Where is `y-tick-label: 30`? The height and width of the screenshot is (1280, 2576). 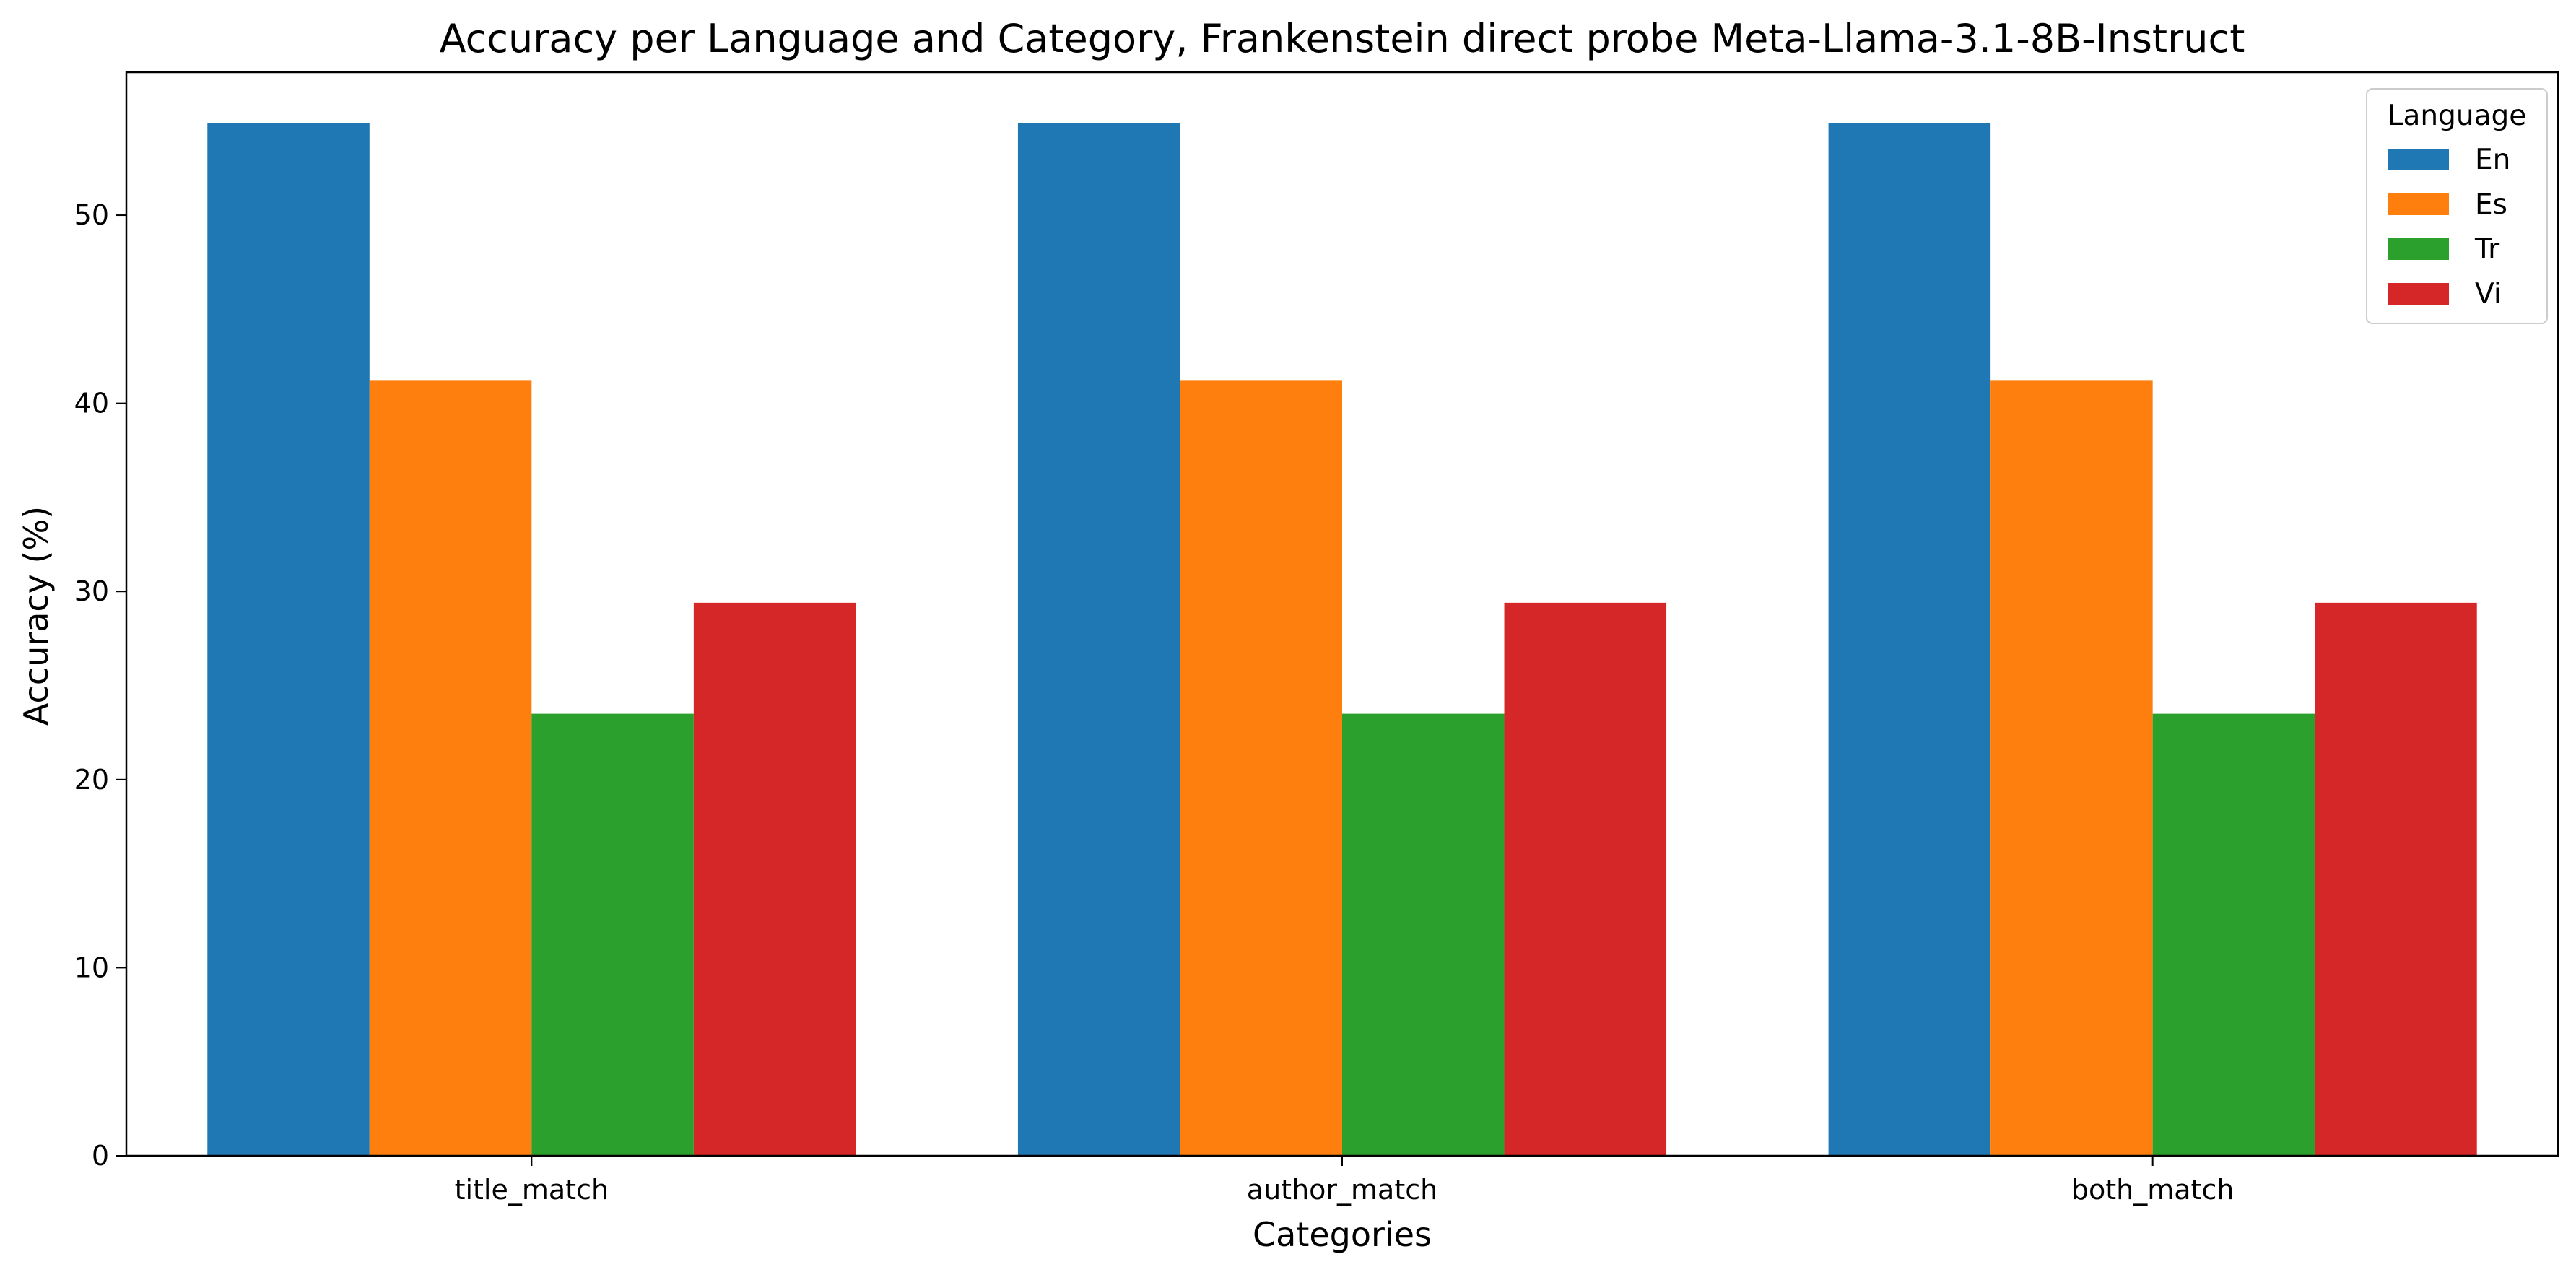 y-tick-label: 30 is located at coordinates (91, 591).